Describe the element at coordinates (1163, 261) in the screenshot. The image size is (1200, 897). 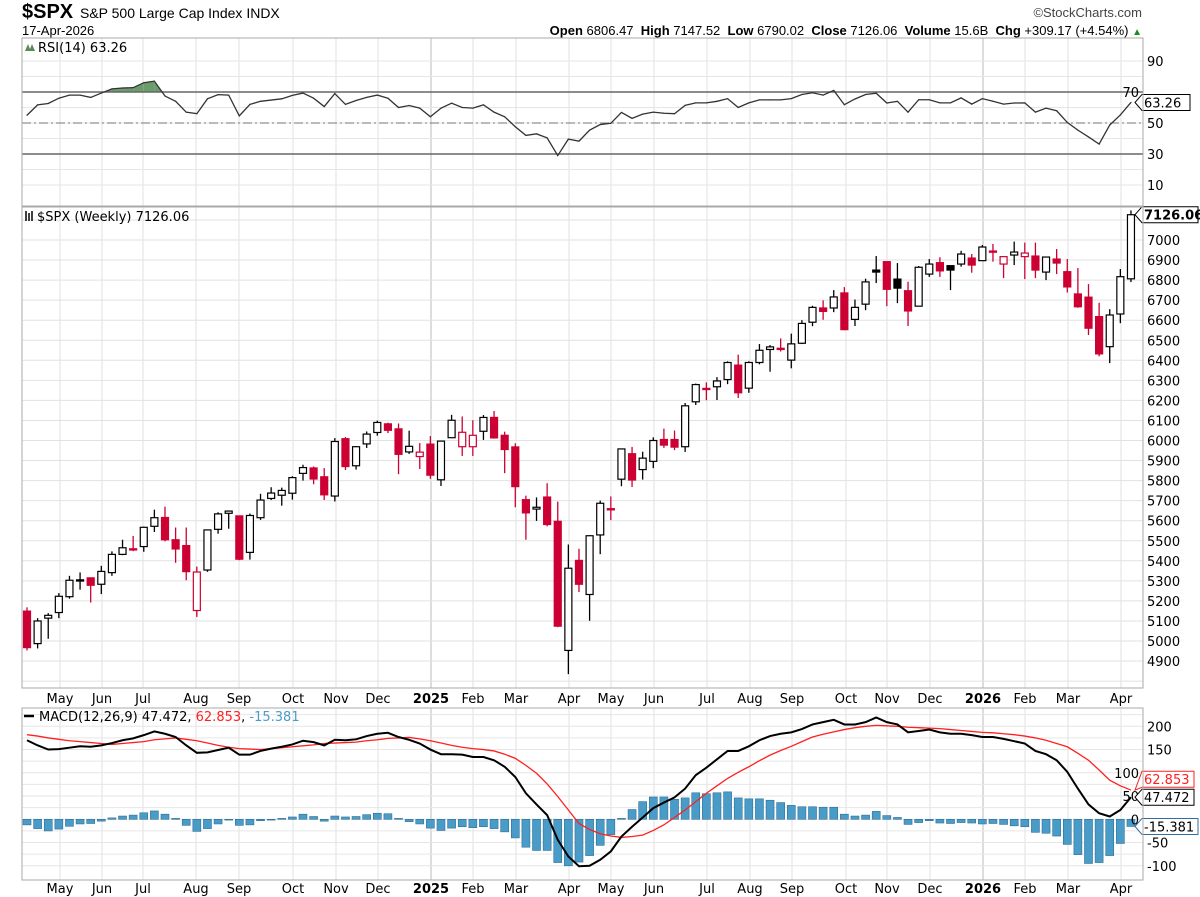
I see `price-axis-label: 6900` at that location.